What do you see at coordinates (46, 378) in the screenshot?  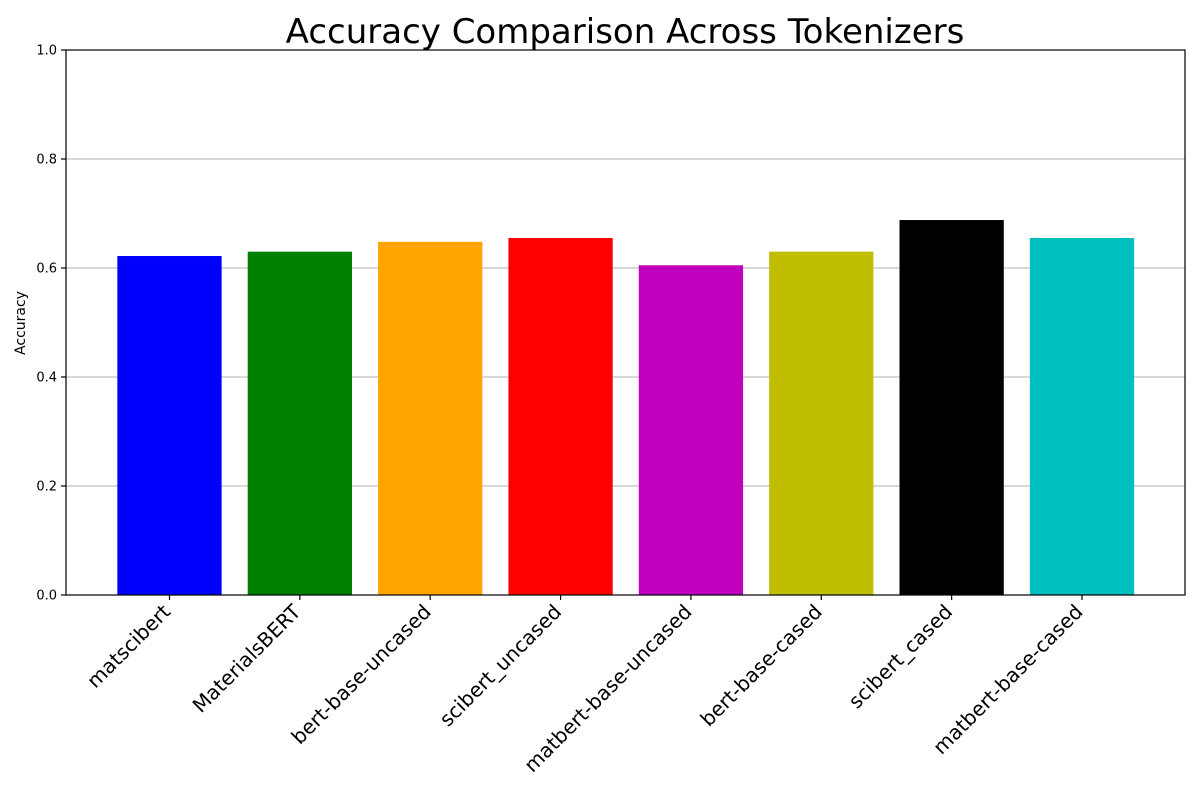 I see `y-tick-label: 0.4` at bounding box center [46, 378].